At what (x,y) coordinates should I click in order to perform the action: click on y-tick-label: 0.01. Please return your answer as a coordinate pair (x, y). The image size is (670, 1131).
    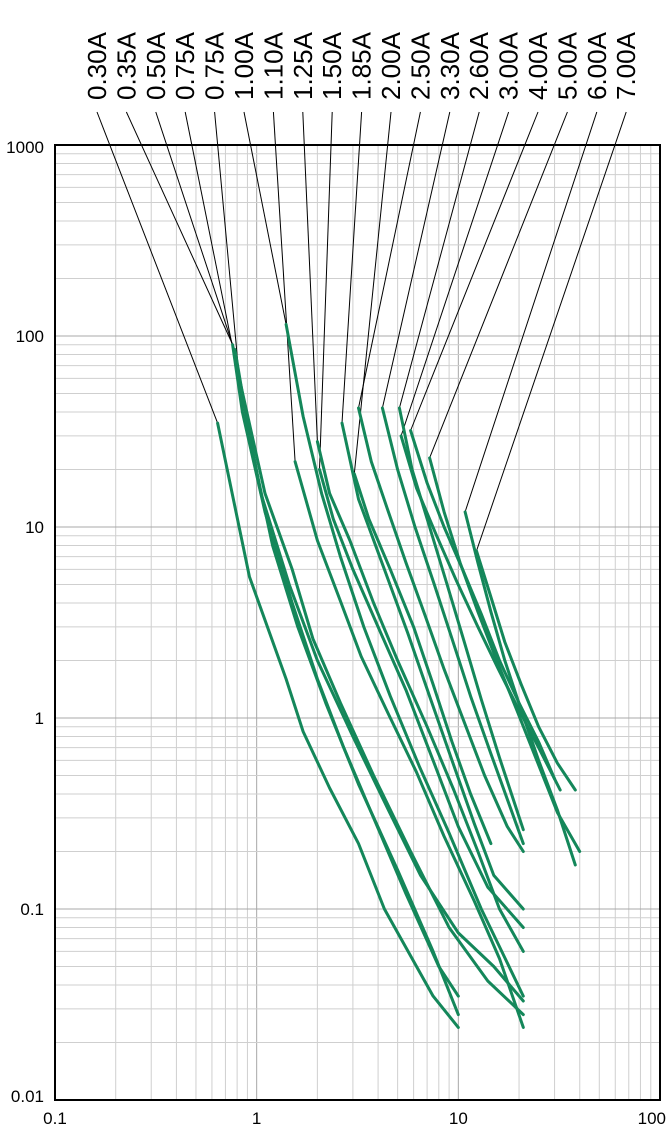
    Looking at the image, I should click on (27, 1096).